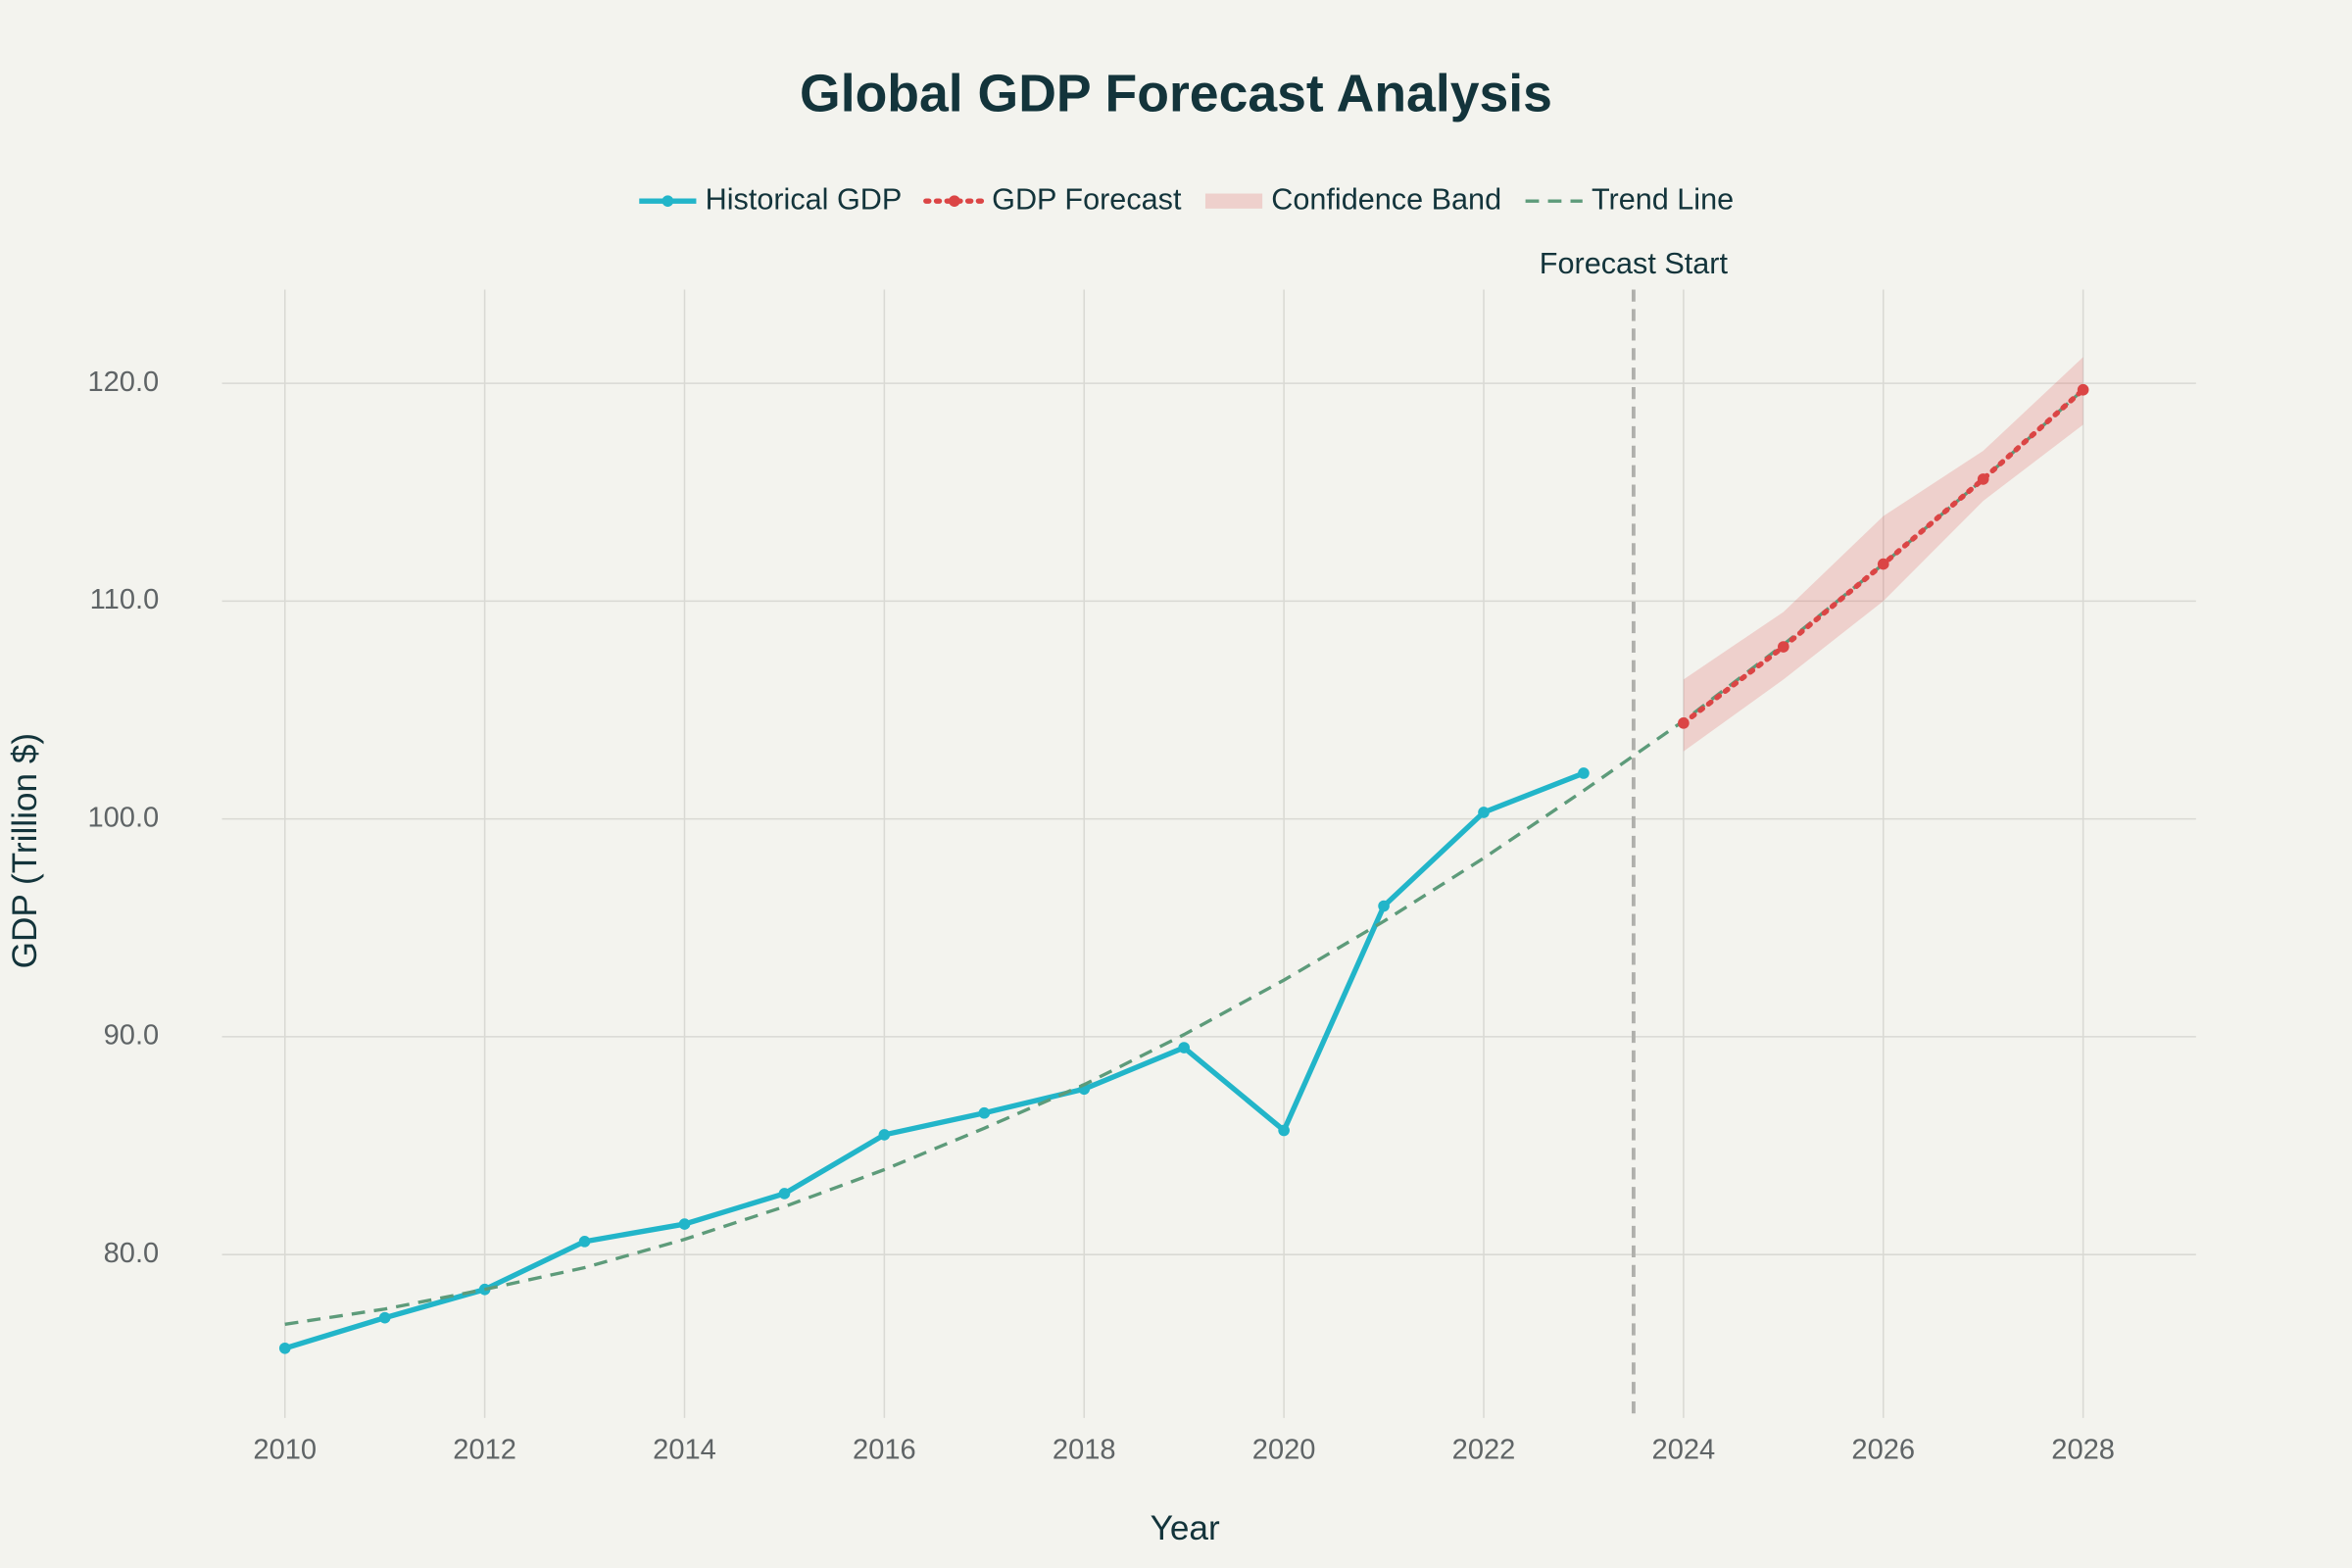  What do you see at coordinates (125, 599) in the screenshot?
I see `y-tick-label: 110.0` at bounding box center [125, 599].